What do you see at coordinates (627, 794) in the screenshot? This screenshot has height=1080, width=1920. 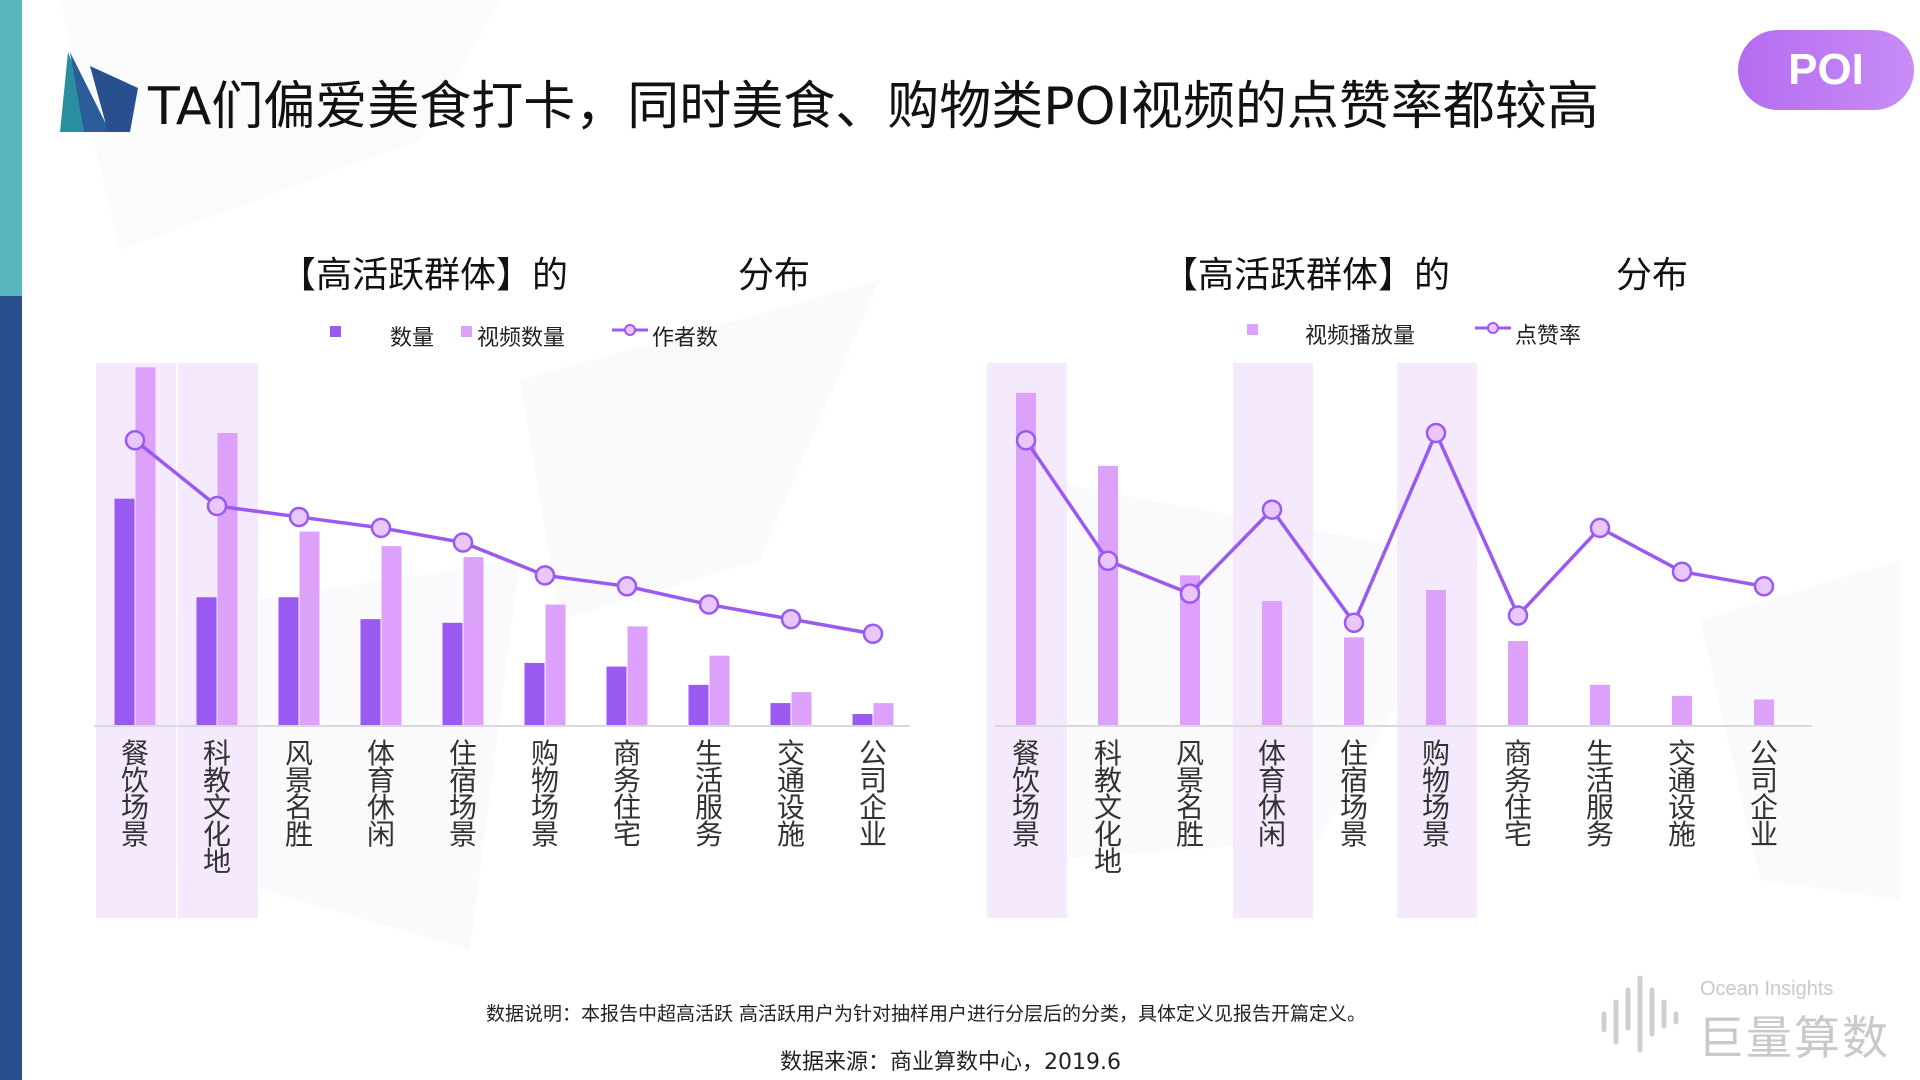 I see `left-category-label-6: 商务住宅` at bounding box center [627, 794].